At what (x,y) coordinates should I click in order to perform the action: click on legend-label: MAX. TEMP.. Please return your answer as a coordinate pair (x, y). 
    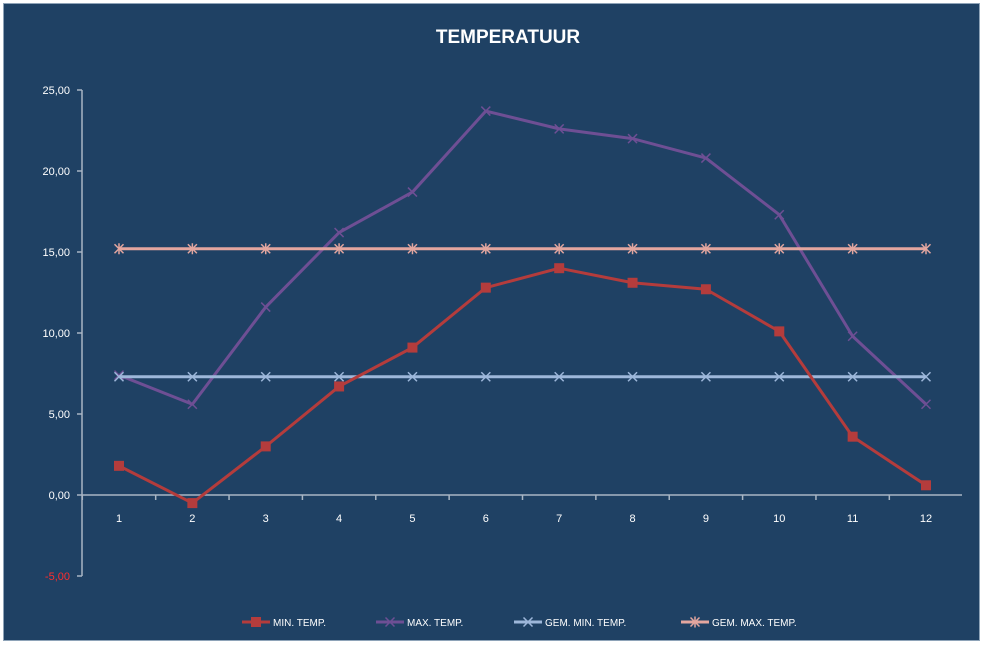
    Looking at the image, I should click on (435, 623).